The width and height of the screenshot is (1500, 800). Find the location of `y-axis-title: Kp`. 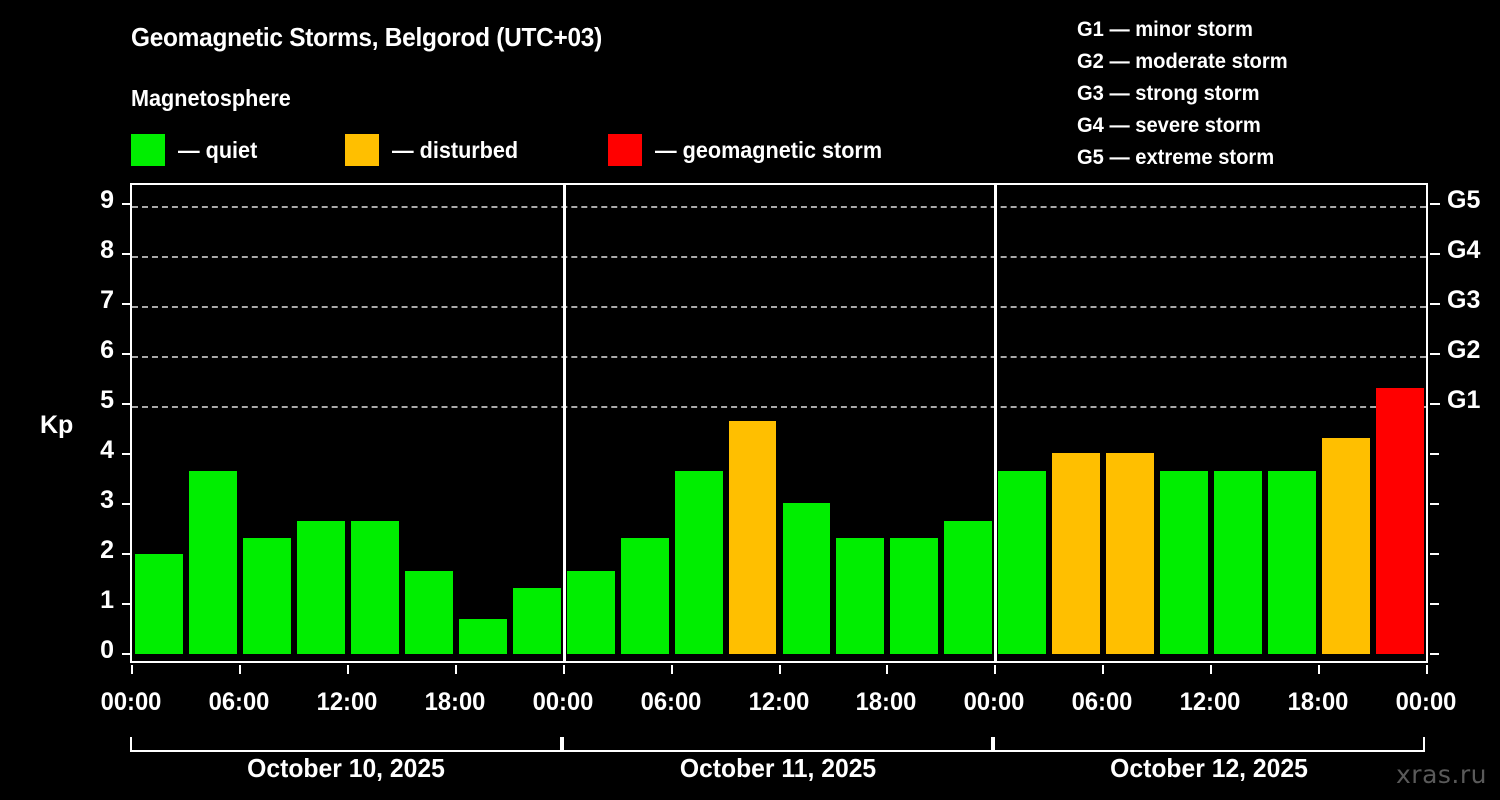

y-axis-title: Kp is located at coordinates (57, 425).